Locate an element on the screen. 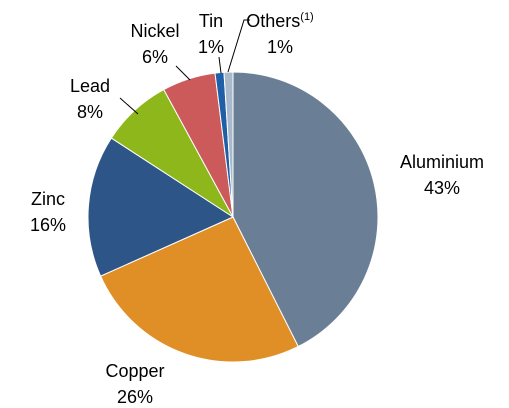  slice-label: Nickel is located at coordinates (154, 31).